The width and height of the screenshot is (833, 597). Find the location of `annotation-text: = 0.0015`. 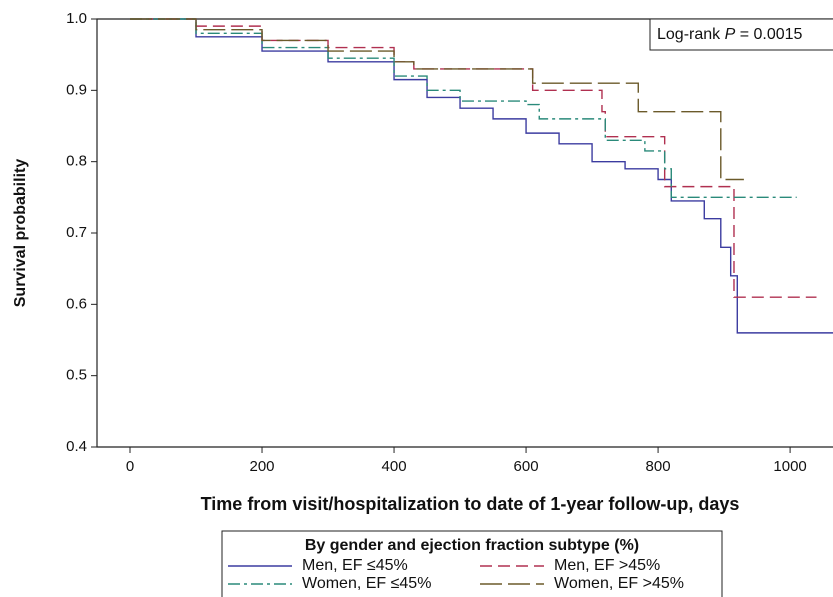

annotation-text: = 0.0015 is located at coordinates (768, 34).